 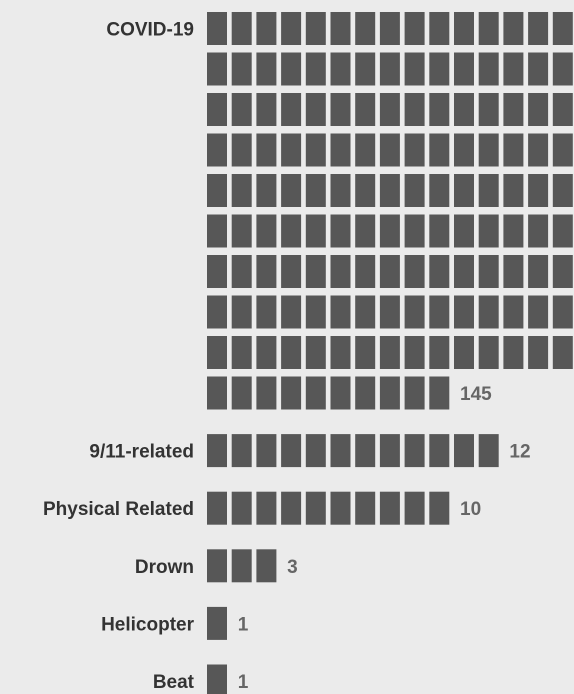 What do you see at coordinates (519, 452) in the screenshot?
I see `value-label-9-11-related: 12` at bounding box center [519, 452].